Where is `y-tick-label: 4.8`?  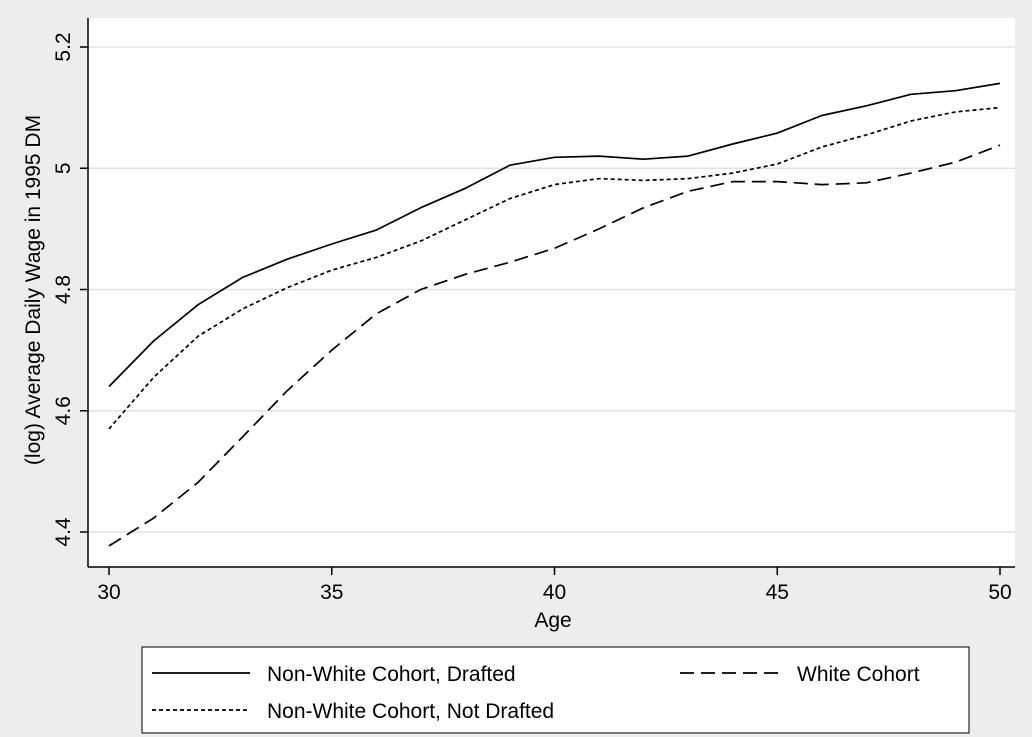 y-tick-label: 4.8 is located at coordinates (63, 289).